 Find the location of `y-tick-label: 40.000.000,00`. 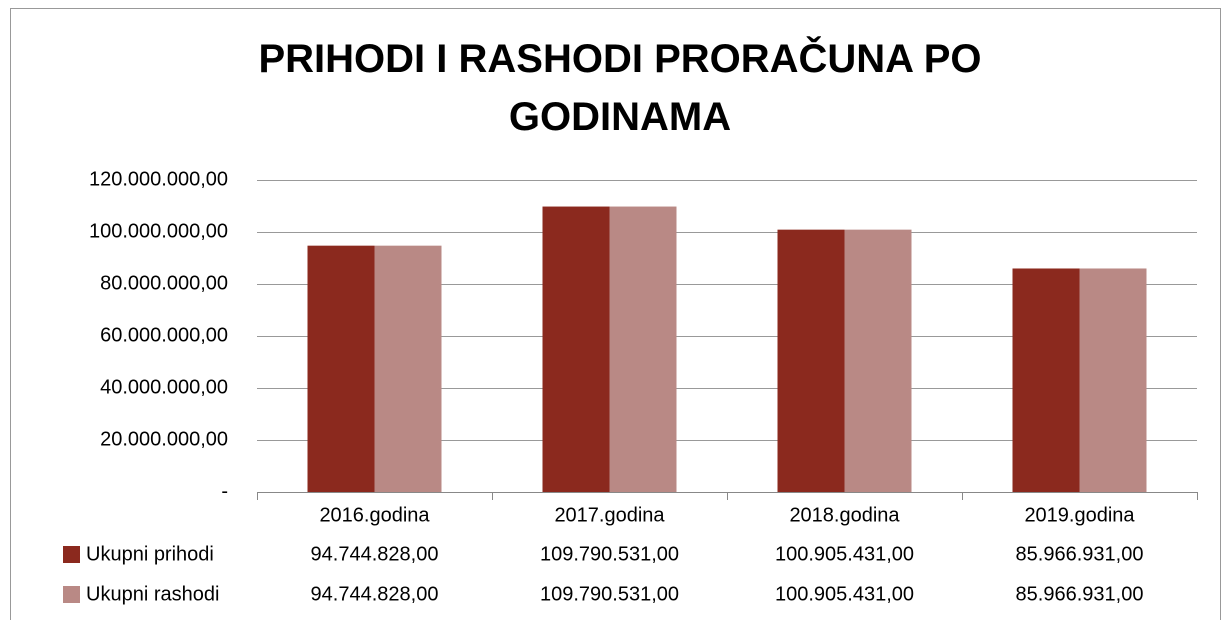

y-tick-label: 40.000.000,00 is located at coordinates (164, 387).